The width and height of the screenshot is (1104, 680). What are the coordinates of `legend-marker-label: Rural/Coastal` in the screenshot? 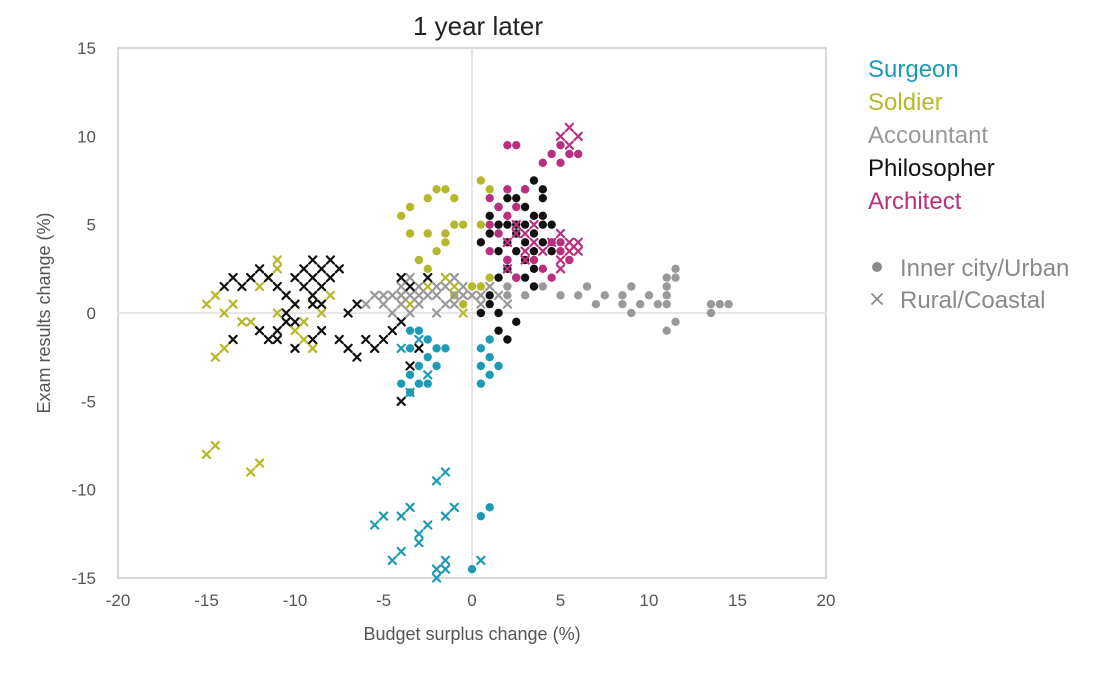 It's located at (972, 300).